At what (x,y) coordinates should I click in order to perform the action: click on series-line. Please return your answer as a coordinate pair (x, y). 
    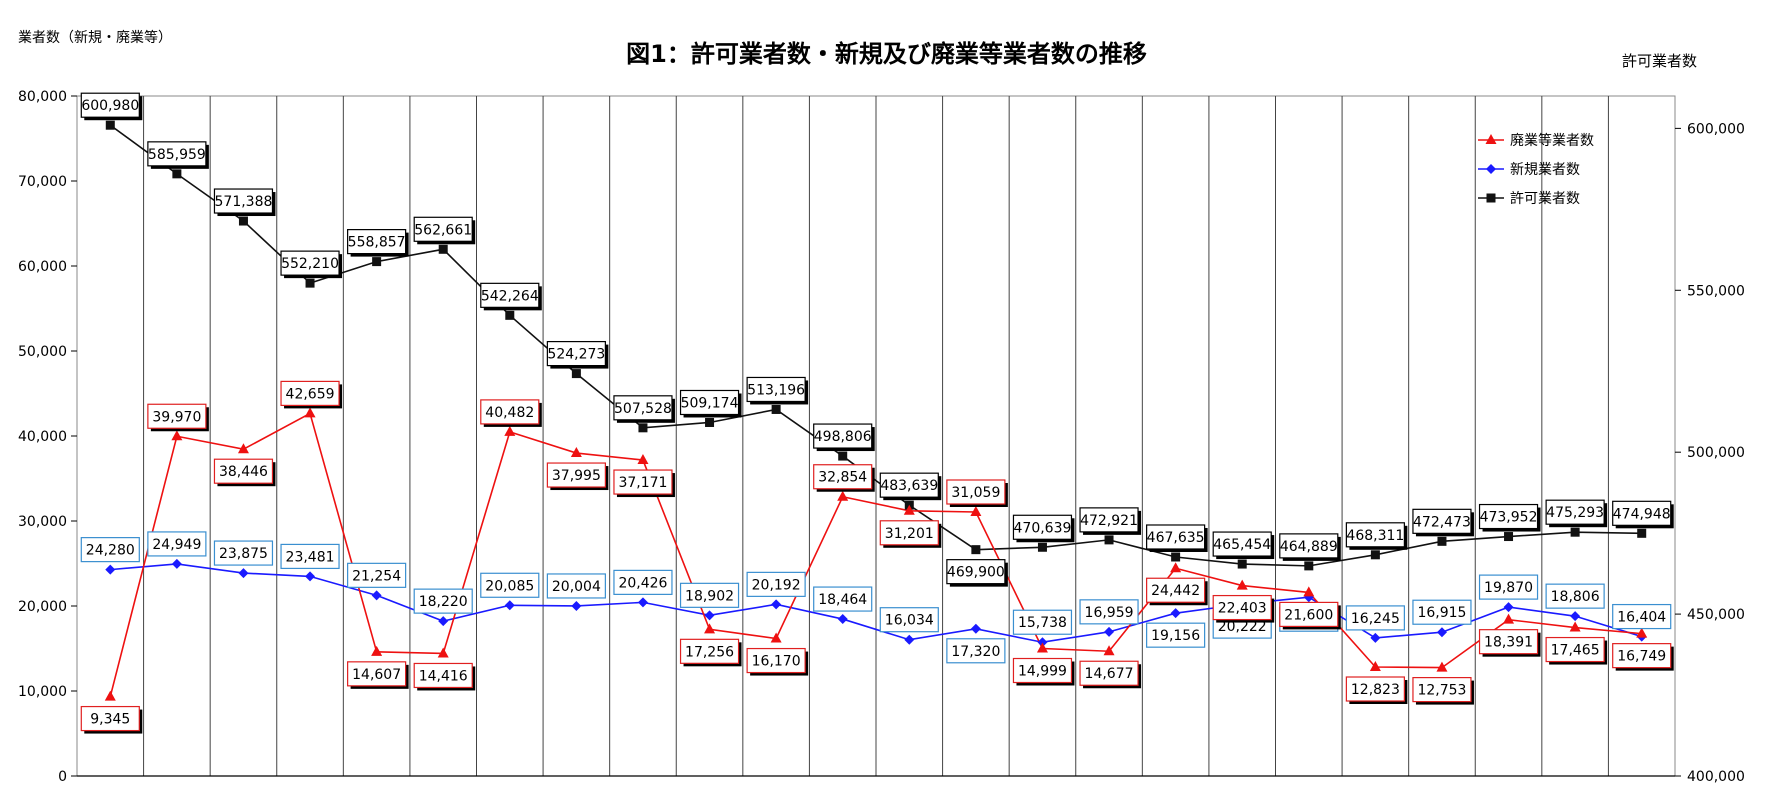
    Looking at the image, I should click on (876, 603).